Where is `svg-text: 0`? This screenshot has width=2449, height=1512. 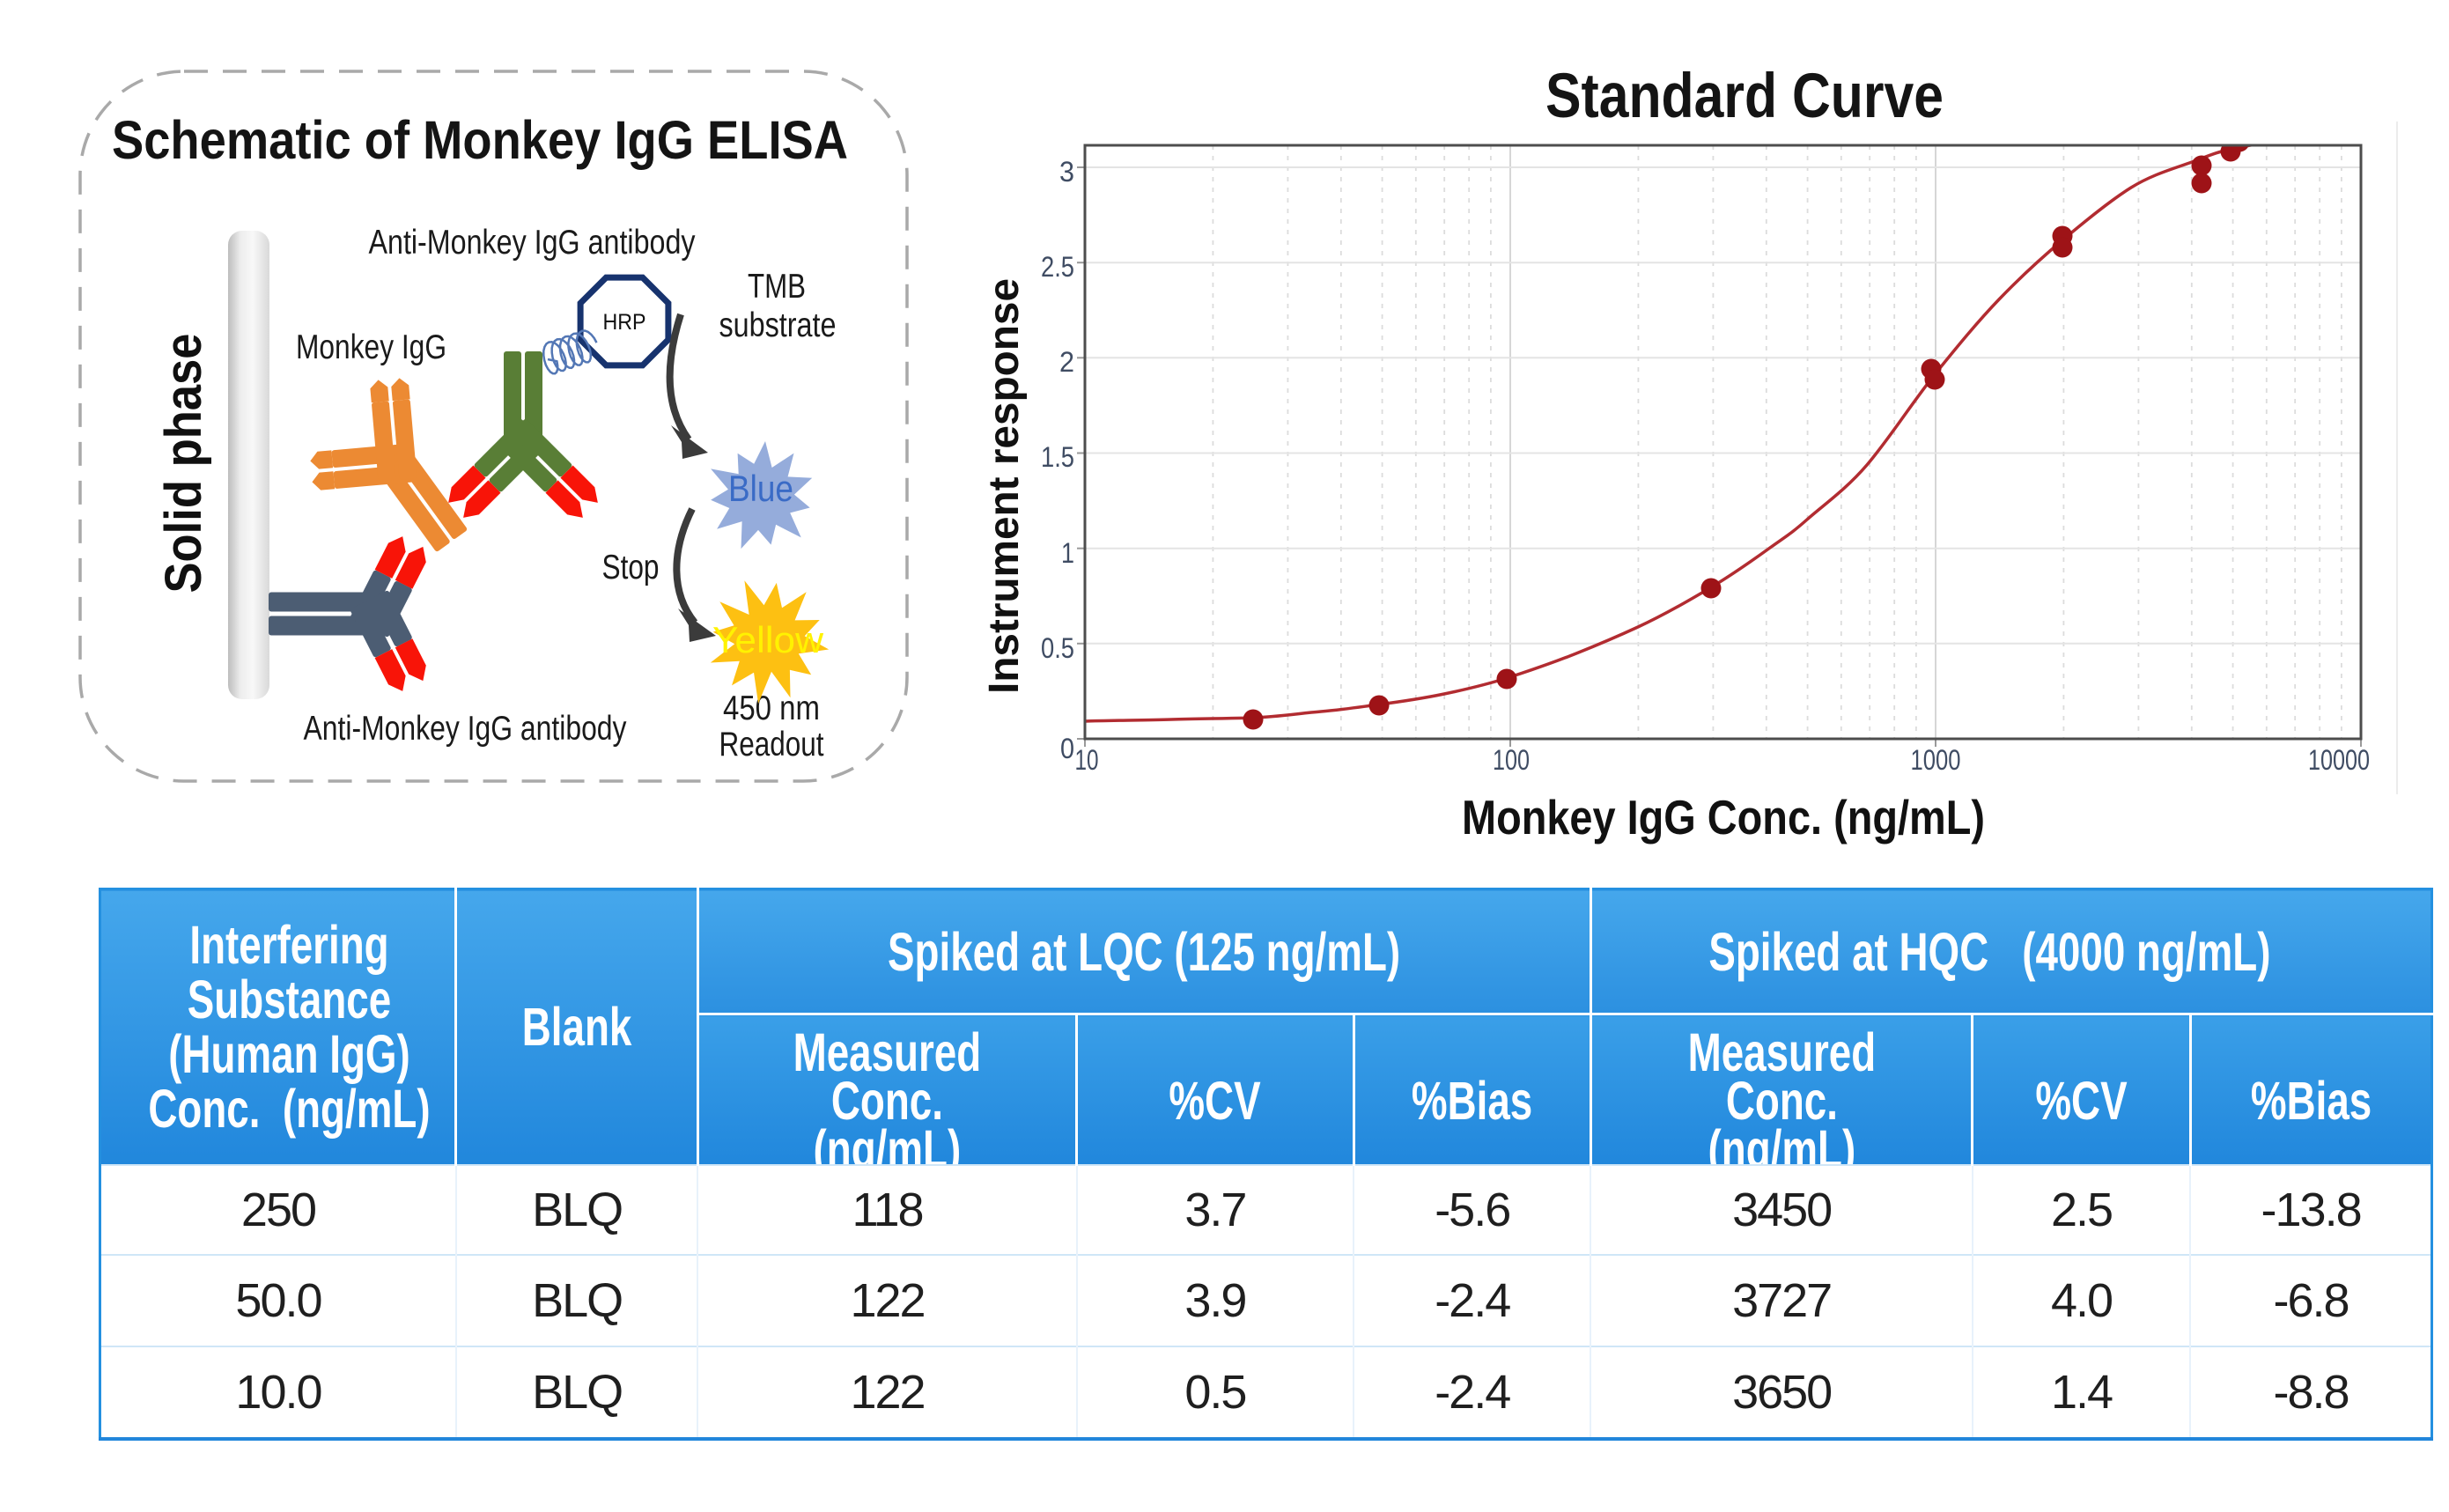
svg-text: 0 is located at coordinates (1067, 749).